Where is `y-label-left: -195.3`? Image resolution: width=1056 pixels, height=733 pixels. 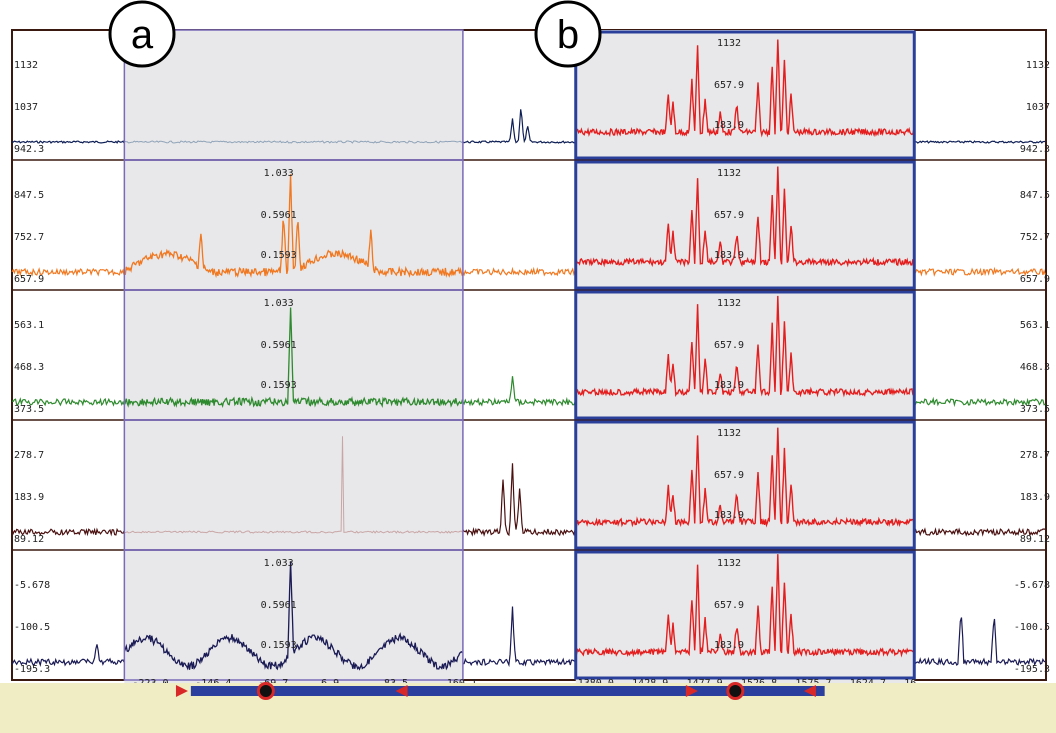 y-label-left: -195.3 is located at coordinates (32, 669).